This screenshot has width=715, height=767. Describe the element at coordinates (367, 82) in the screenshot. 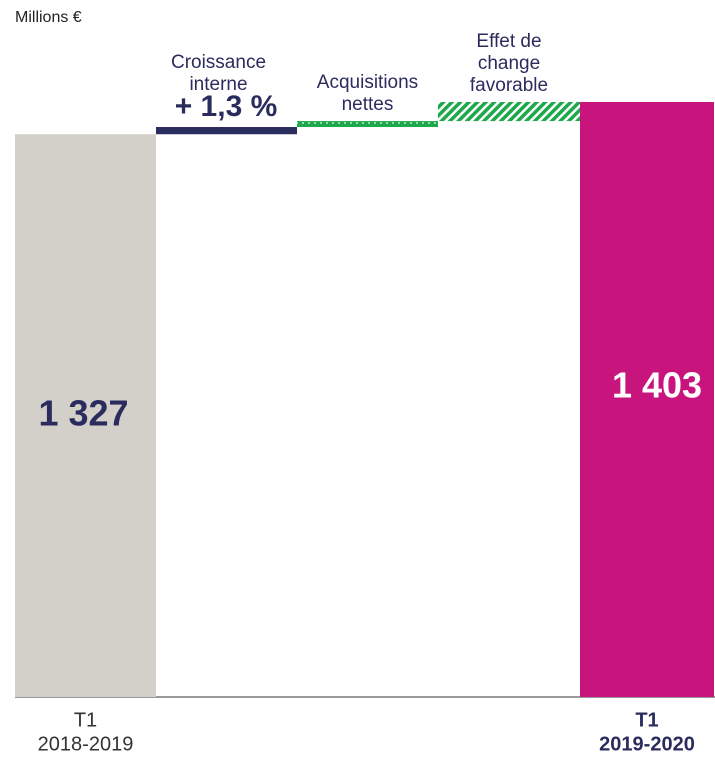

I see `category-label: Acquisitions` at that location.